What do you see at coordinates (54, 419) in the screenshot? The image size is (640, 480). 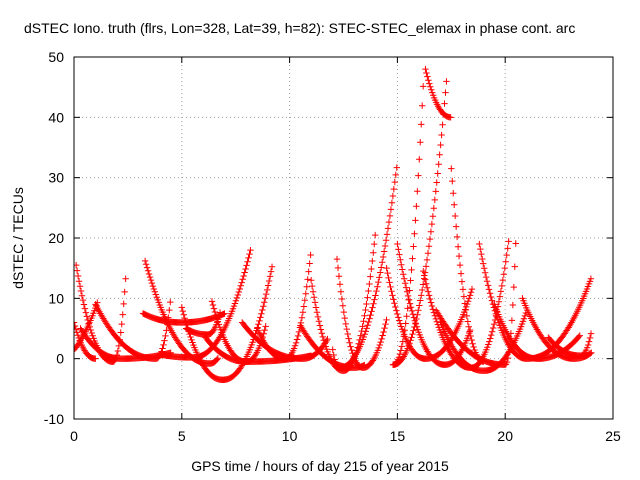 I see `y-tick-label: -10` at bounding box center [54, 419].